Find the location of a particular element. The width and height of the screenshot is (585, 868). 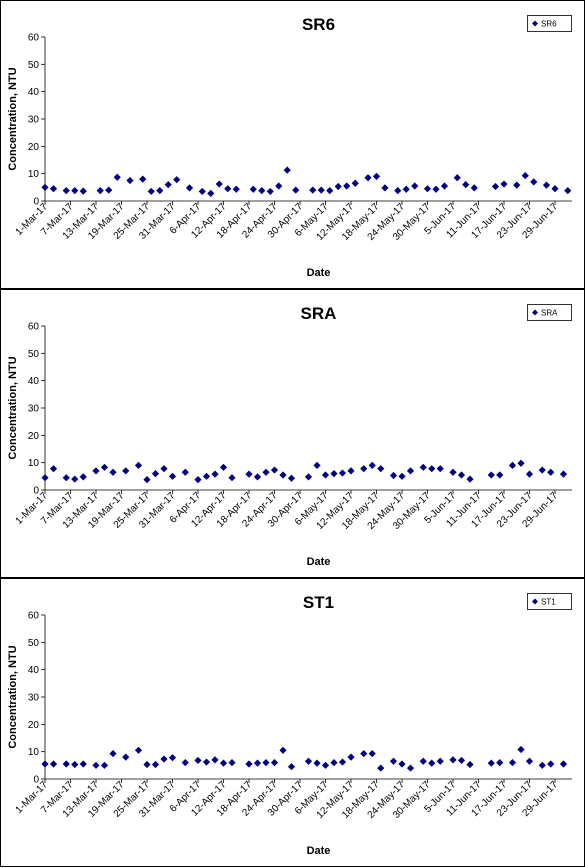

y-tick-label: 0 is located at coordinates (36, 780).